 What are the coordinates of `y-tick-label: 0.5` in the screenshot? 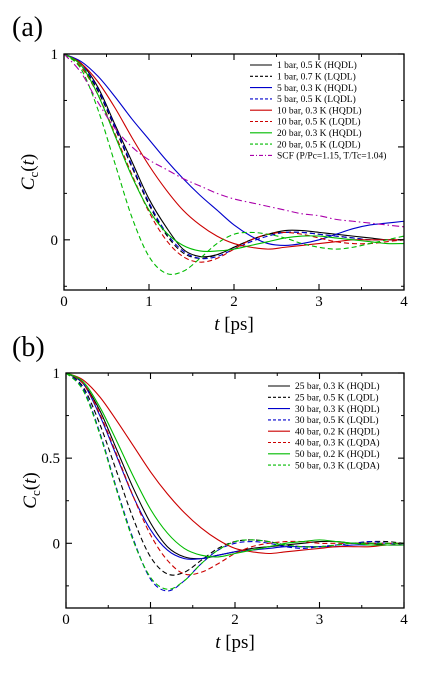 It's located at (50, 459).